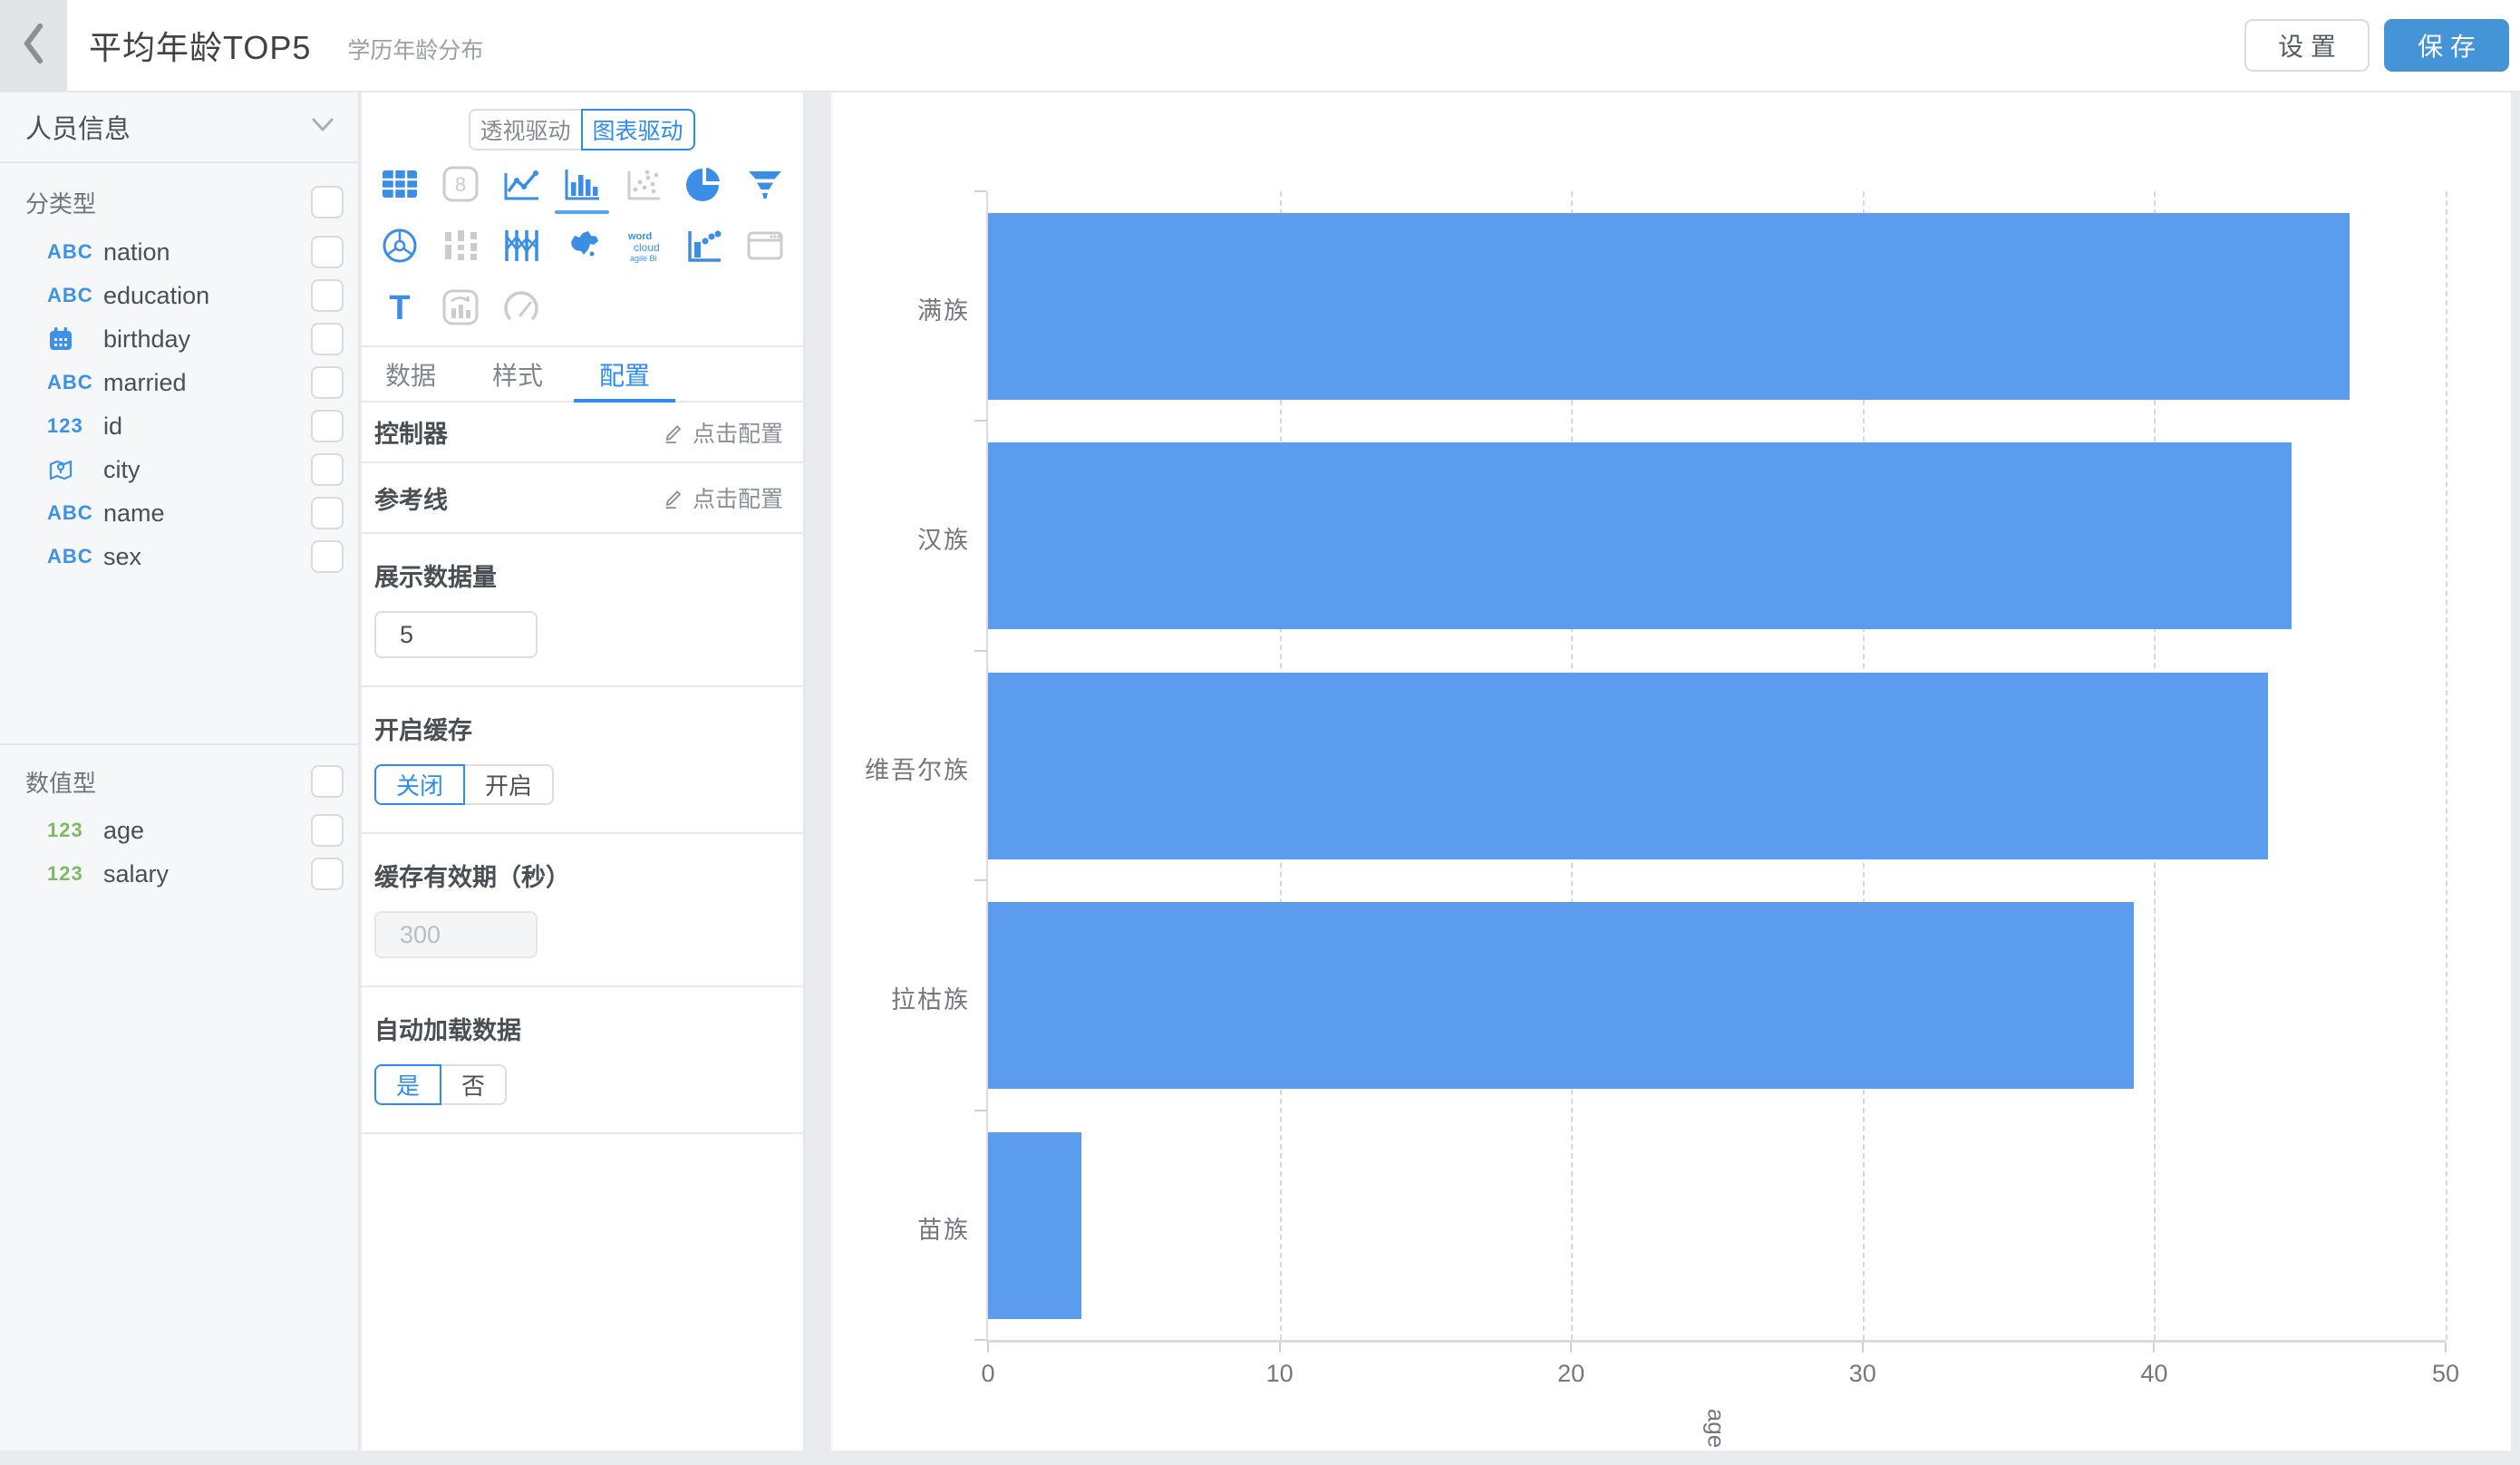 The height and width of the screenshot is (1465, 2520). Describe the element at coordinates (1628, 765) in the screenshot. I see `bar-维吾尔族` at that location.